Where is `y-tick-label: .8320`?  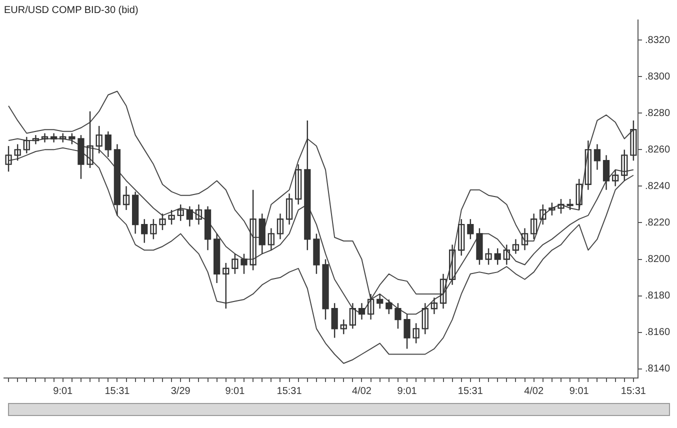 y-tick-label: .8320 is located at coordinates (657, 40).